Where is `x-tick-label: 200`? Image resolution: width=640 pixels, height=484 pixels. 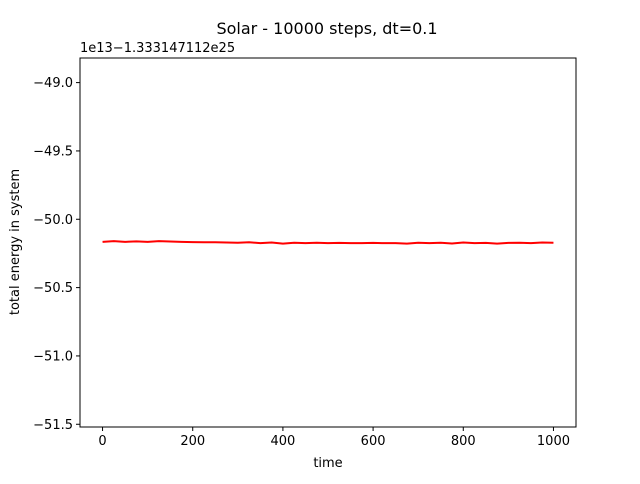 x-tick-label: 200 is located at coordinates (192, 441).